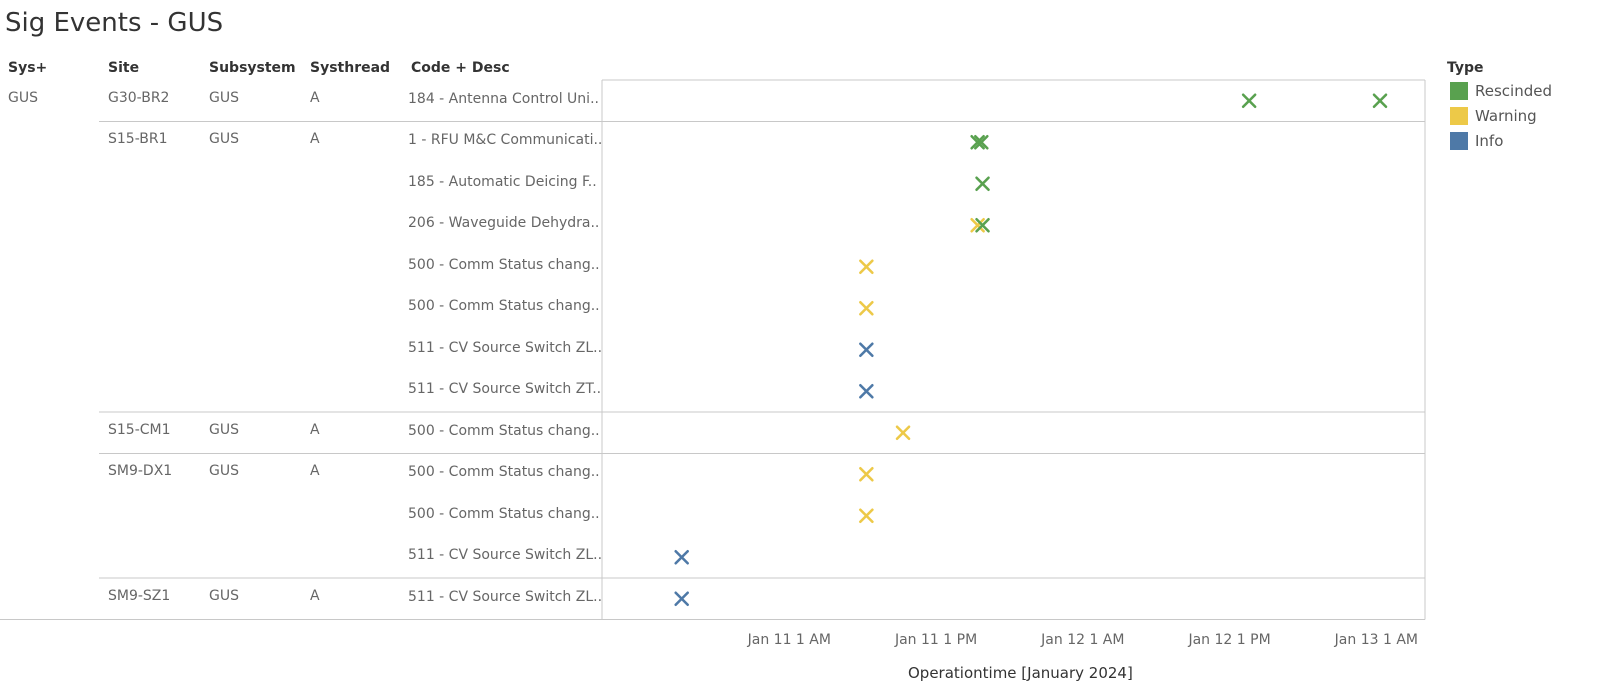 The width and height of the screenshot is (1611, 689). Describe the element at coordinates (1459, 141) in the screenshot. I see `legend-swatch-info` at that location.